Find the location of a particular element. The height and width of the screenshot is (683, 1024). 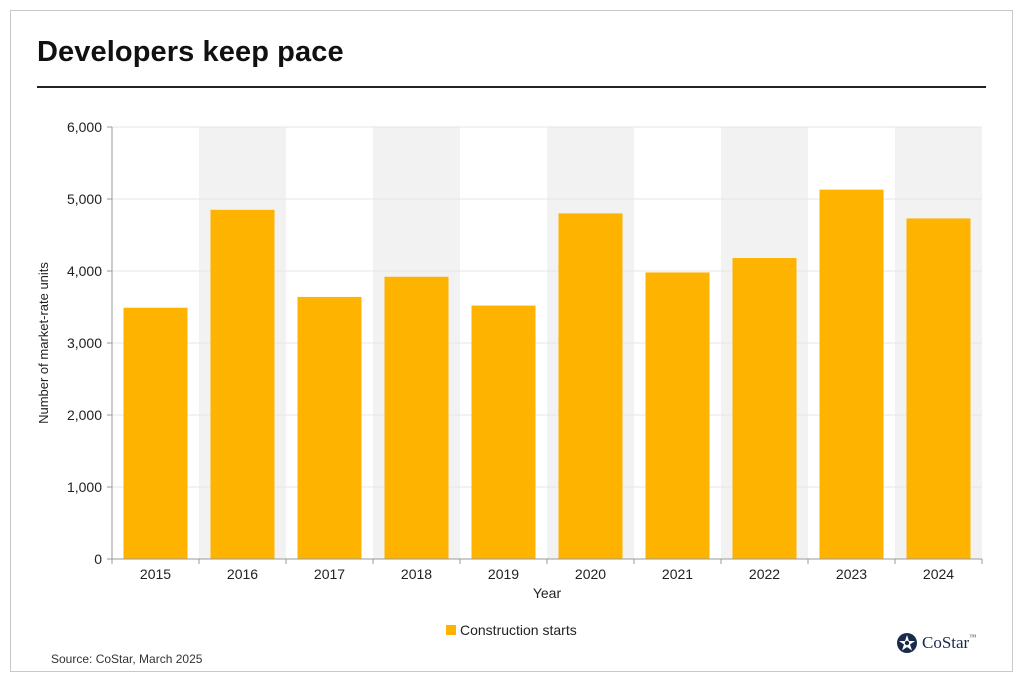

bar-2017 is located at coordinates (329, 427).